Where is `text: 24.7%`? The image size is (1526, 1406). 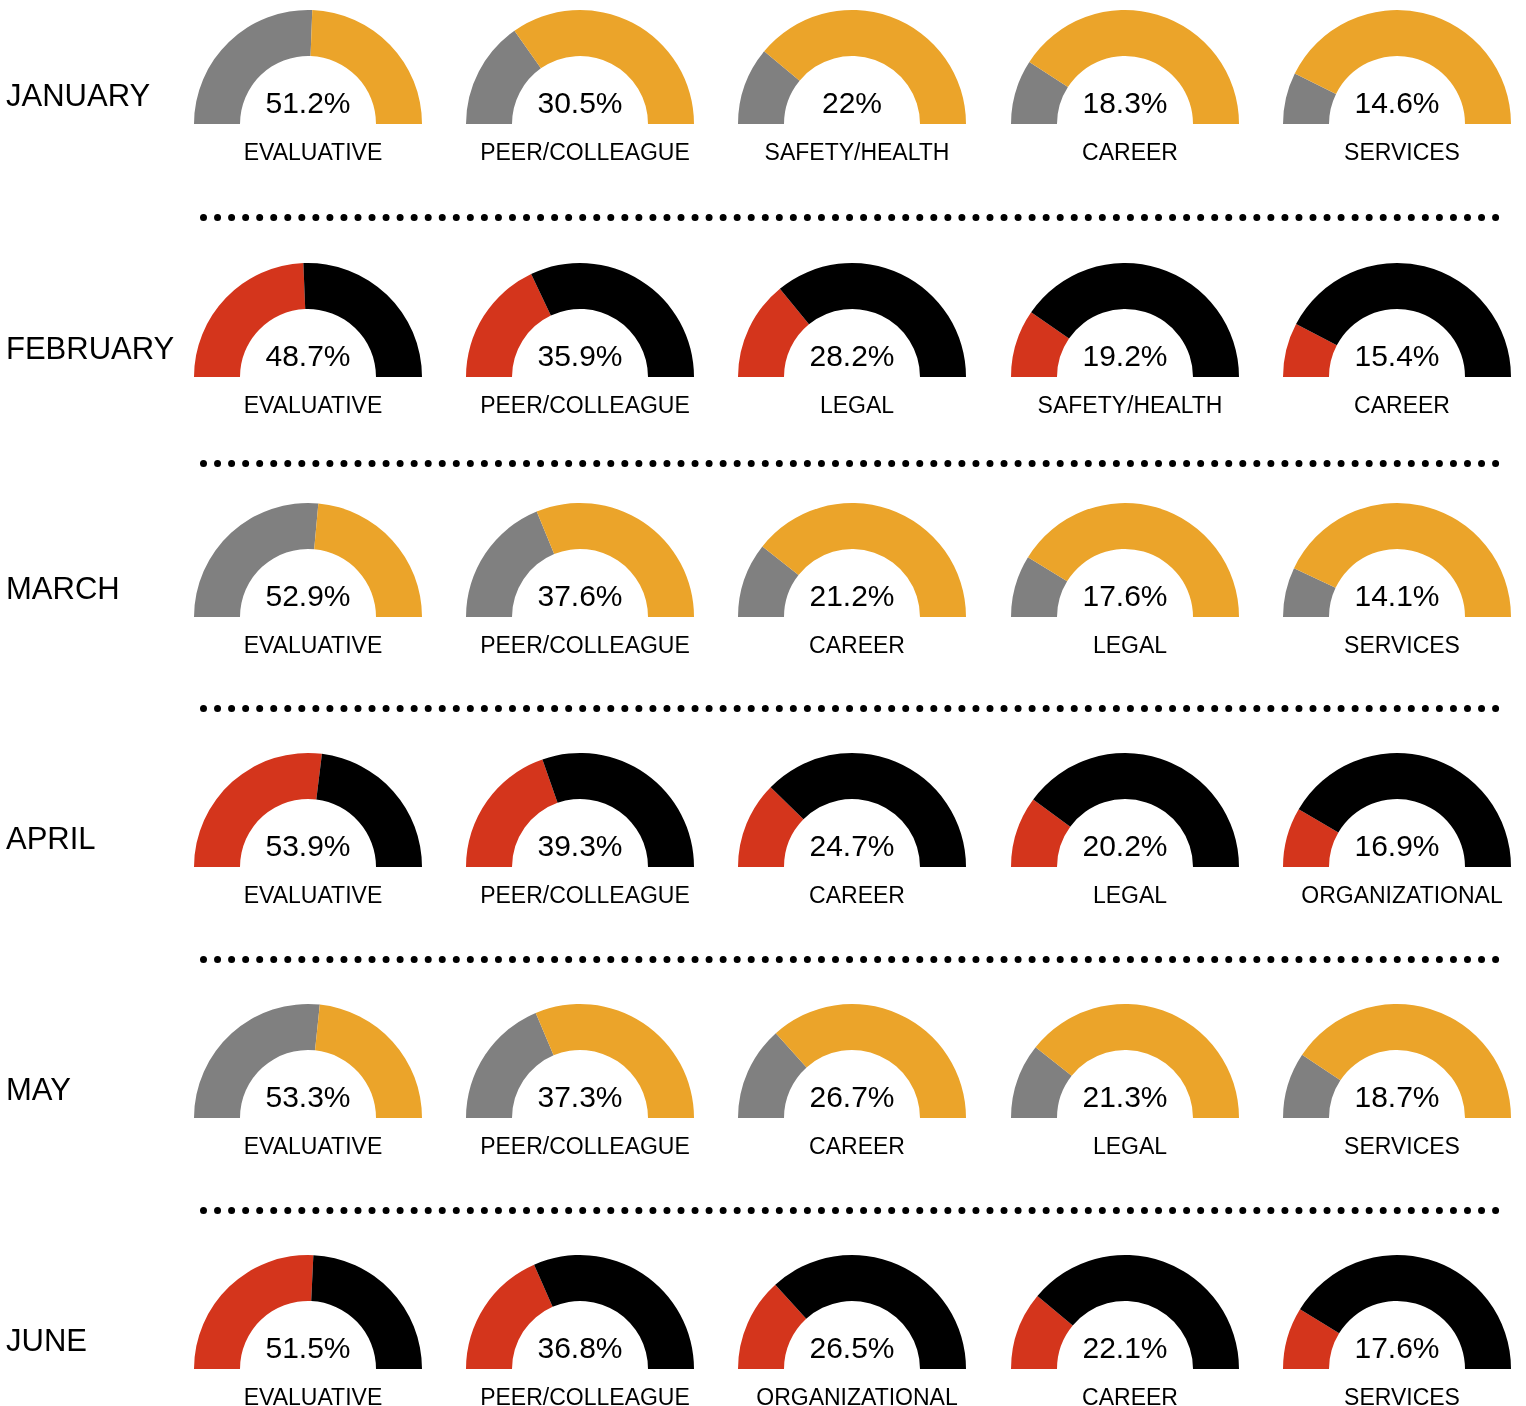
text: 24.7% is located at coordinates (852, 845).